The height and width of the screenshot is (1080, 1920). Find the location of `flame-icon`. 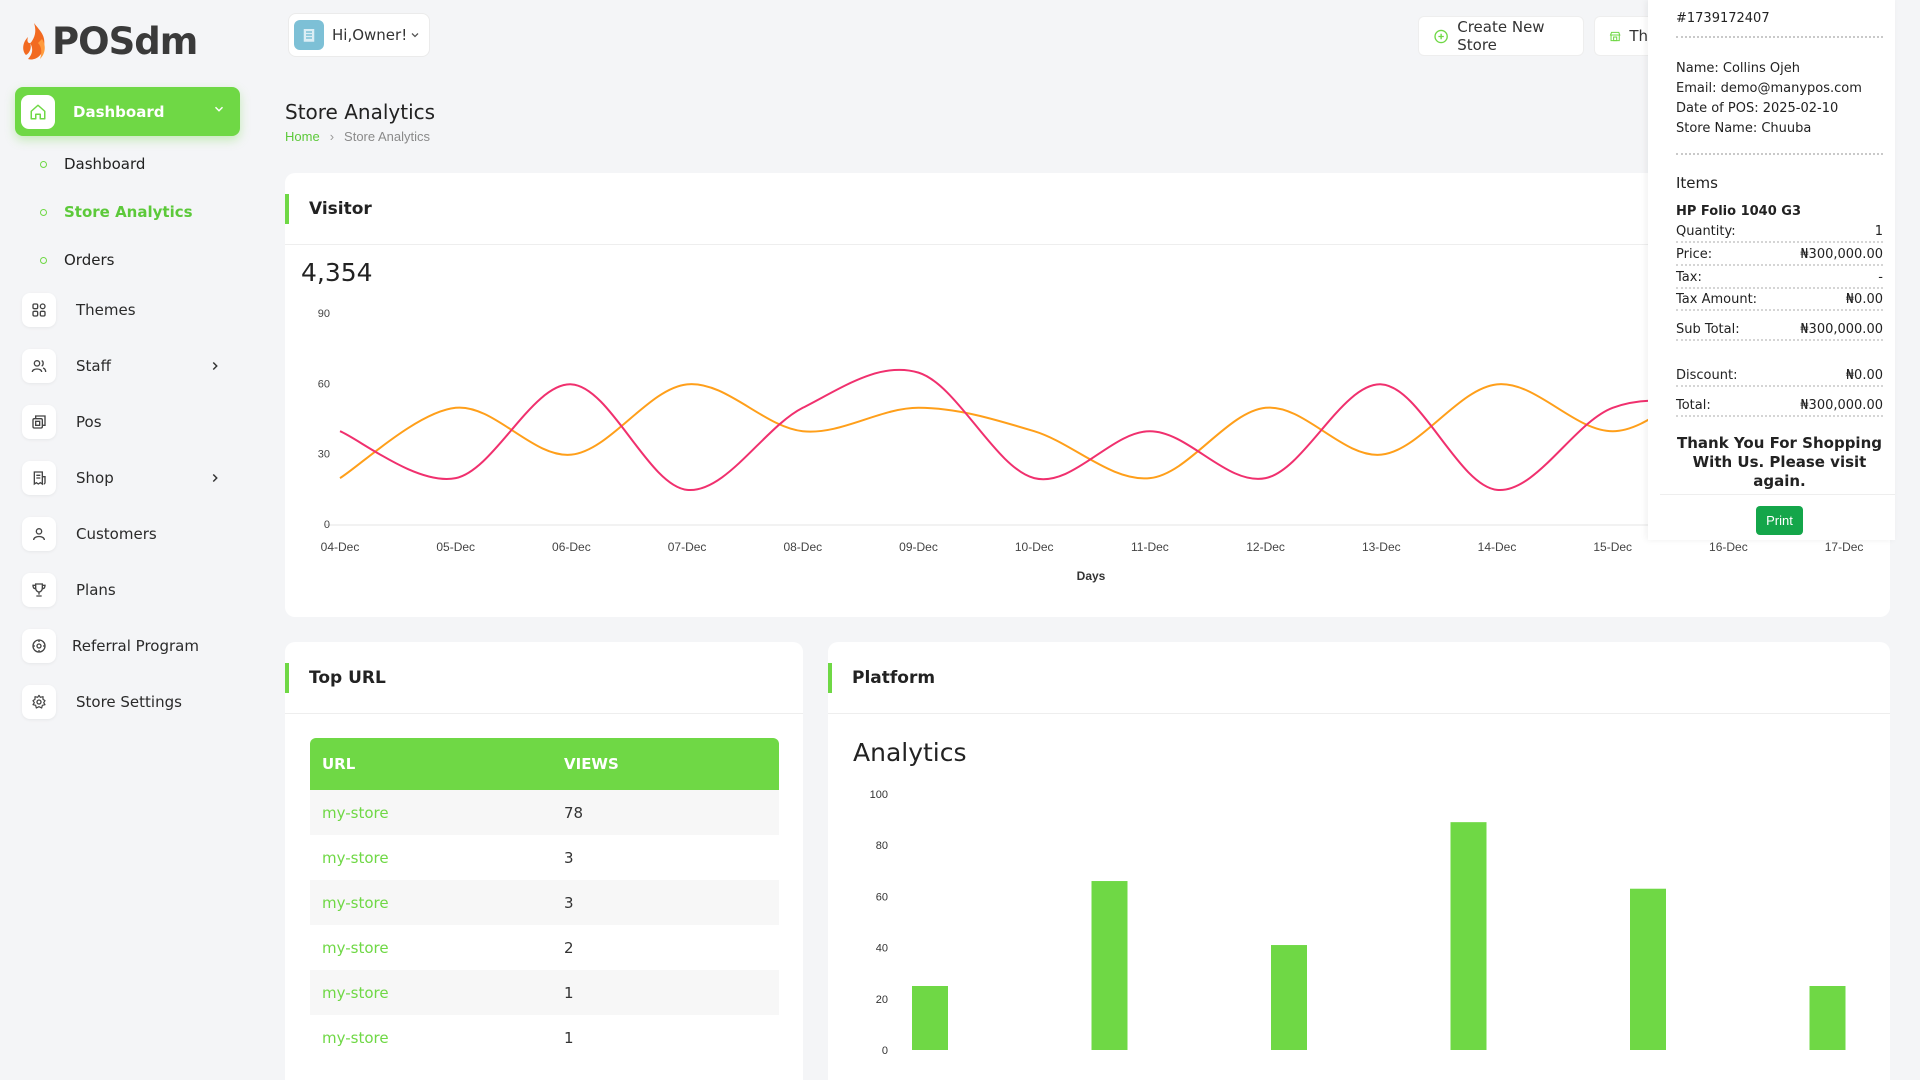

flame-icon is located at coordinates (34, 40).